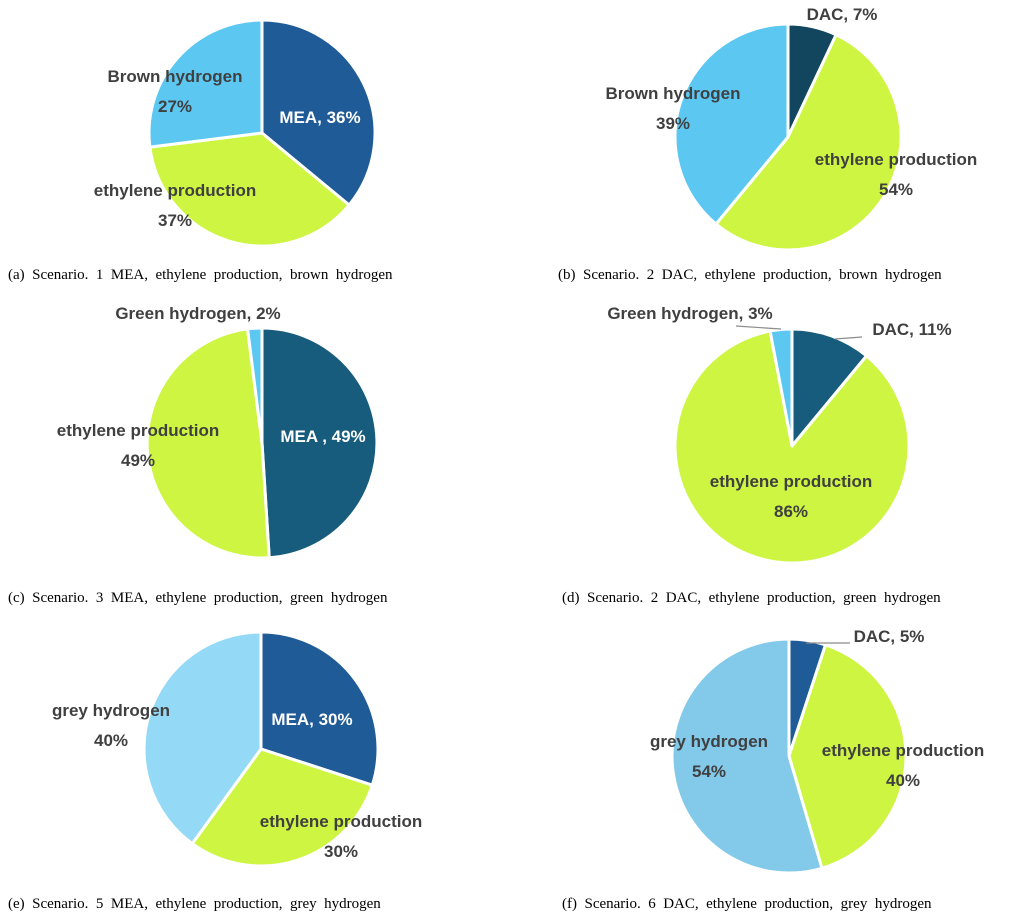 The image size is (1033, 919). Describe the element at coordinates (896, 189) in the screenshot. I see `data-label-b-ethylene-production-value: 54%` at that location.